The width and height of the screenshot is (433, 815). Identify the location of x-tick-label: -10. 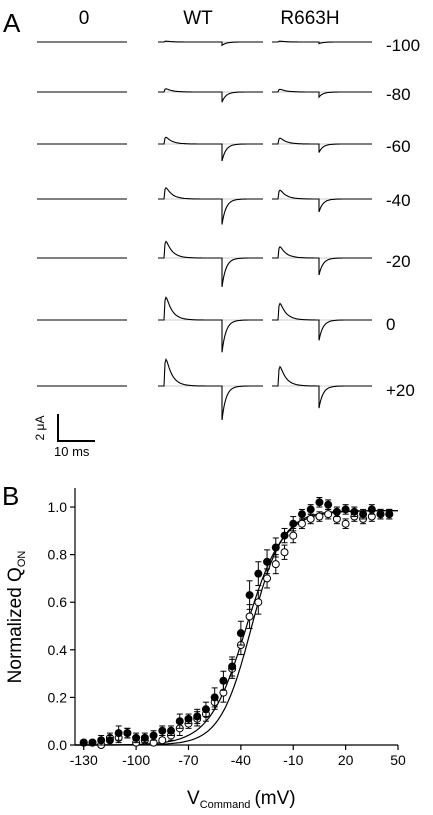
(293, 760).